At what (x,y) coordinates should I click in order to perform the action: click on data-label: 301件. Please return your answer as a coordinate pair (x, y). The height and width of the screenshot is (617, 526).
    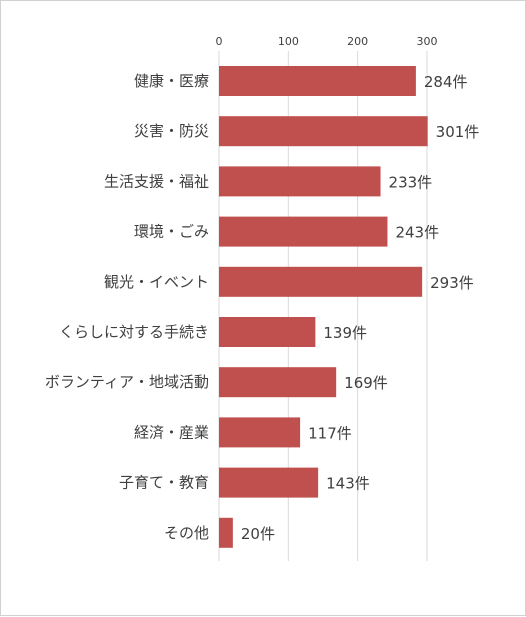
    Looking at the image, I should click on (458, 132).